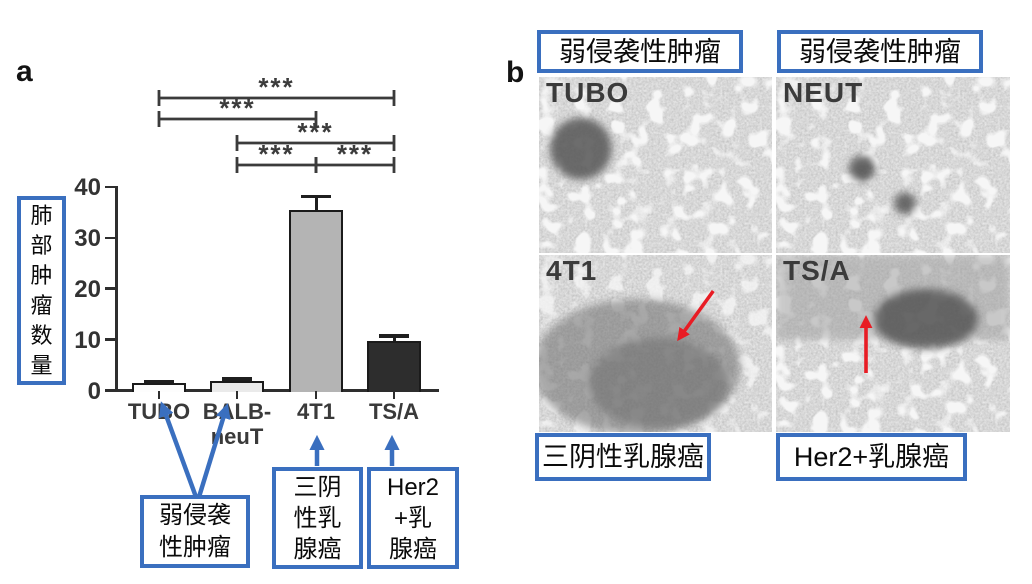 The image size is (1032, 584). I want to click on annotation-box-her2: Her2 +乳 腺癌, so click(413, 518).